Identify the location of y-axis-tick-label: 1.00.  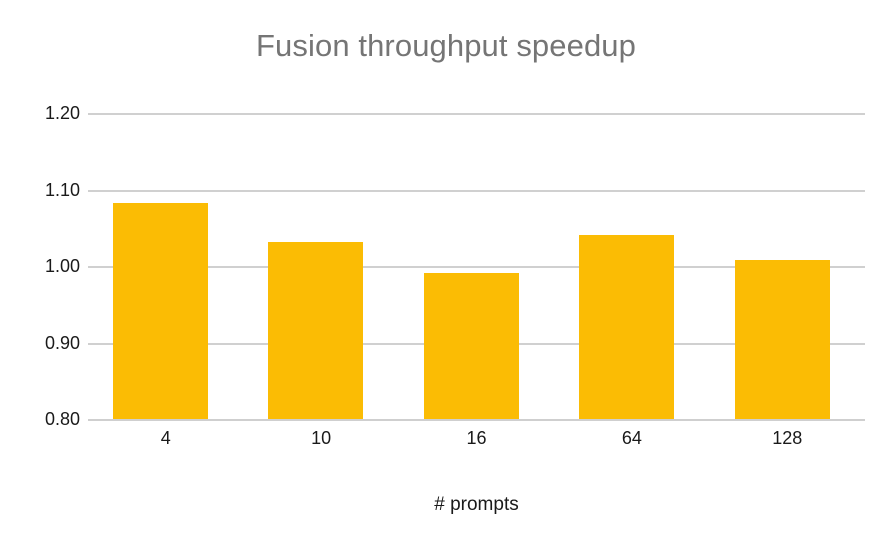
(62, 266).